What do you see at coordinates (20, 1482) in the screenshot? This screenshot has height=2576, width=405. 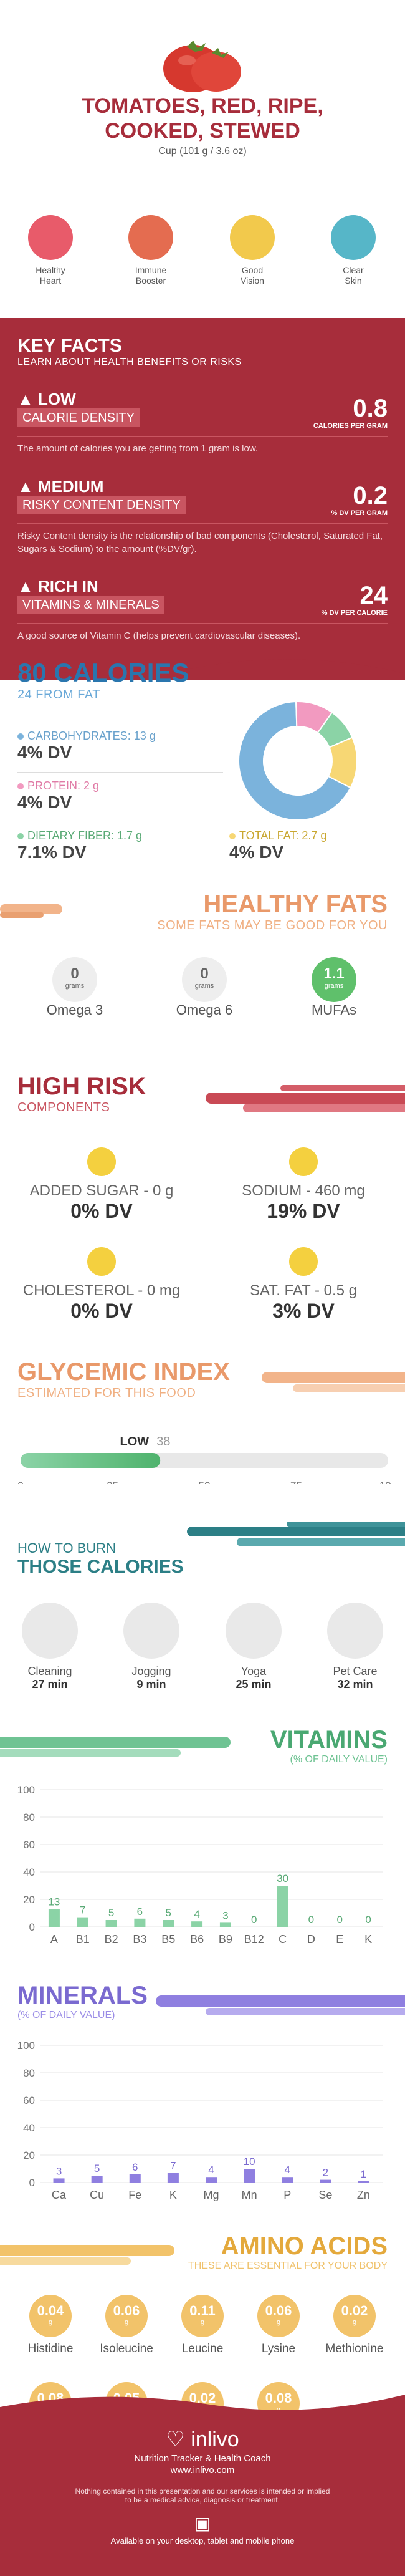 I see `gauge-tick: 0` at bounding box center [20, 1482].